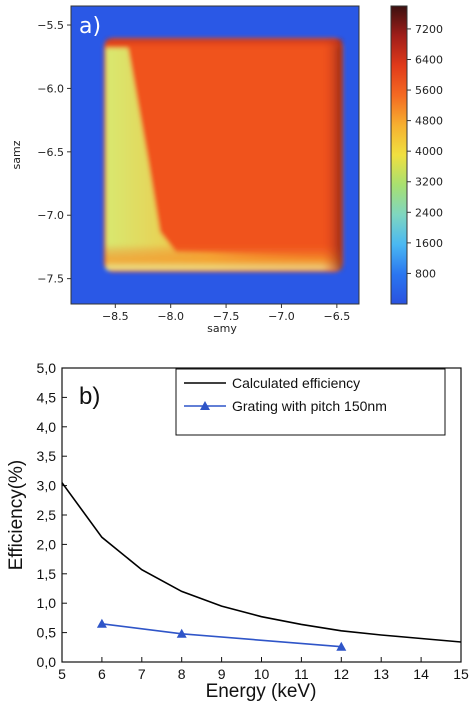 This screenshot has height=711, width=474. I want to click on colorbar-ticks: 800 1600 2400 3200 4000 4800 5600 6400 7200, so click(425, 151).